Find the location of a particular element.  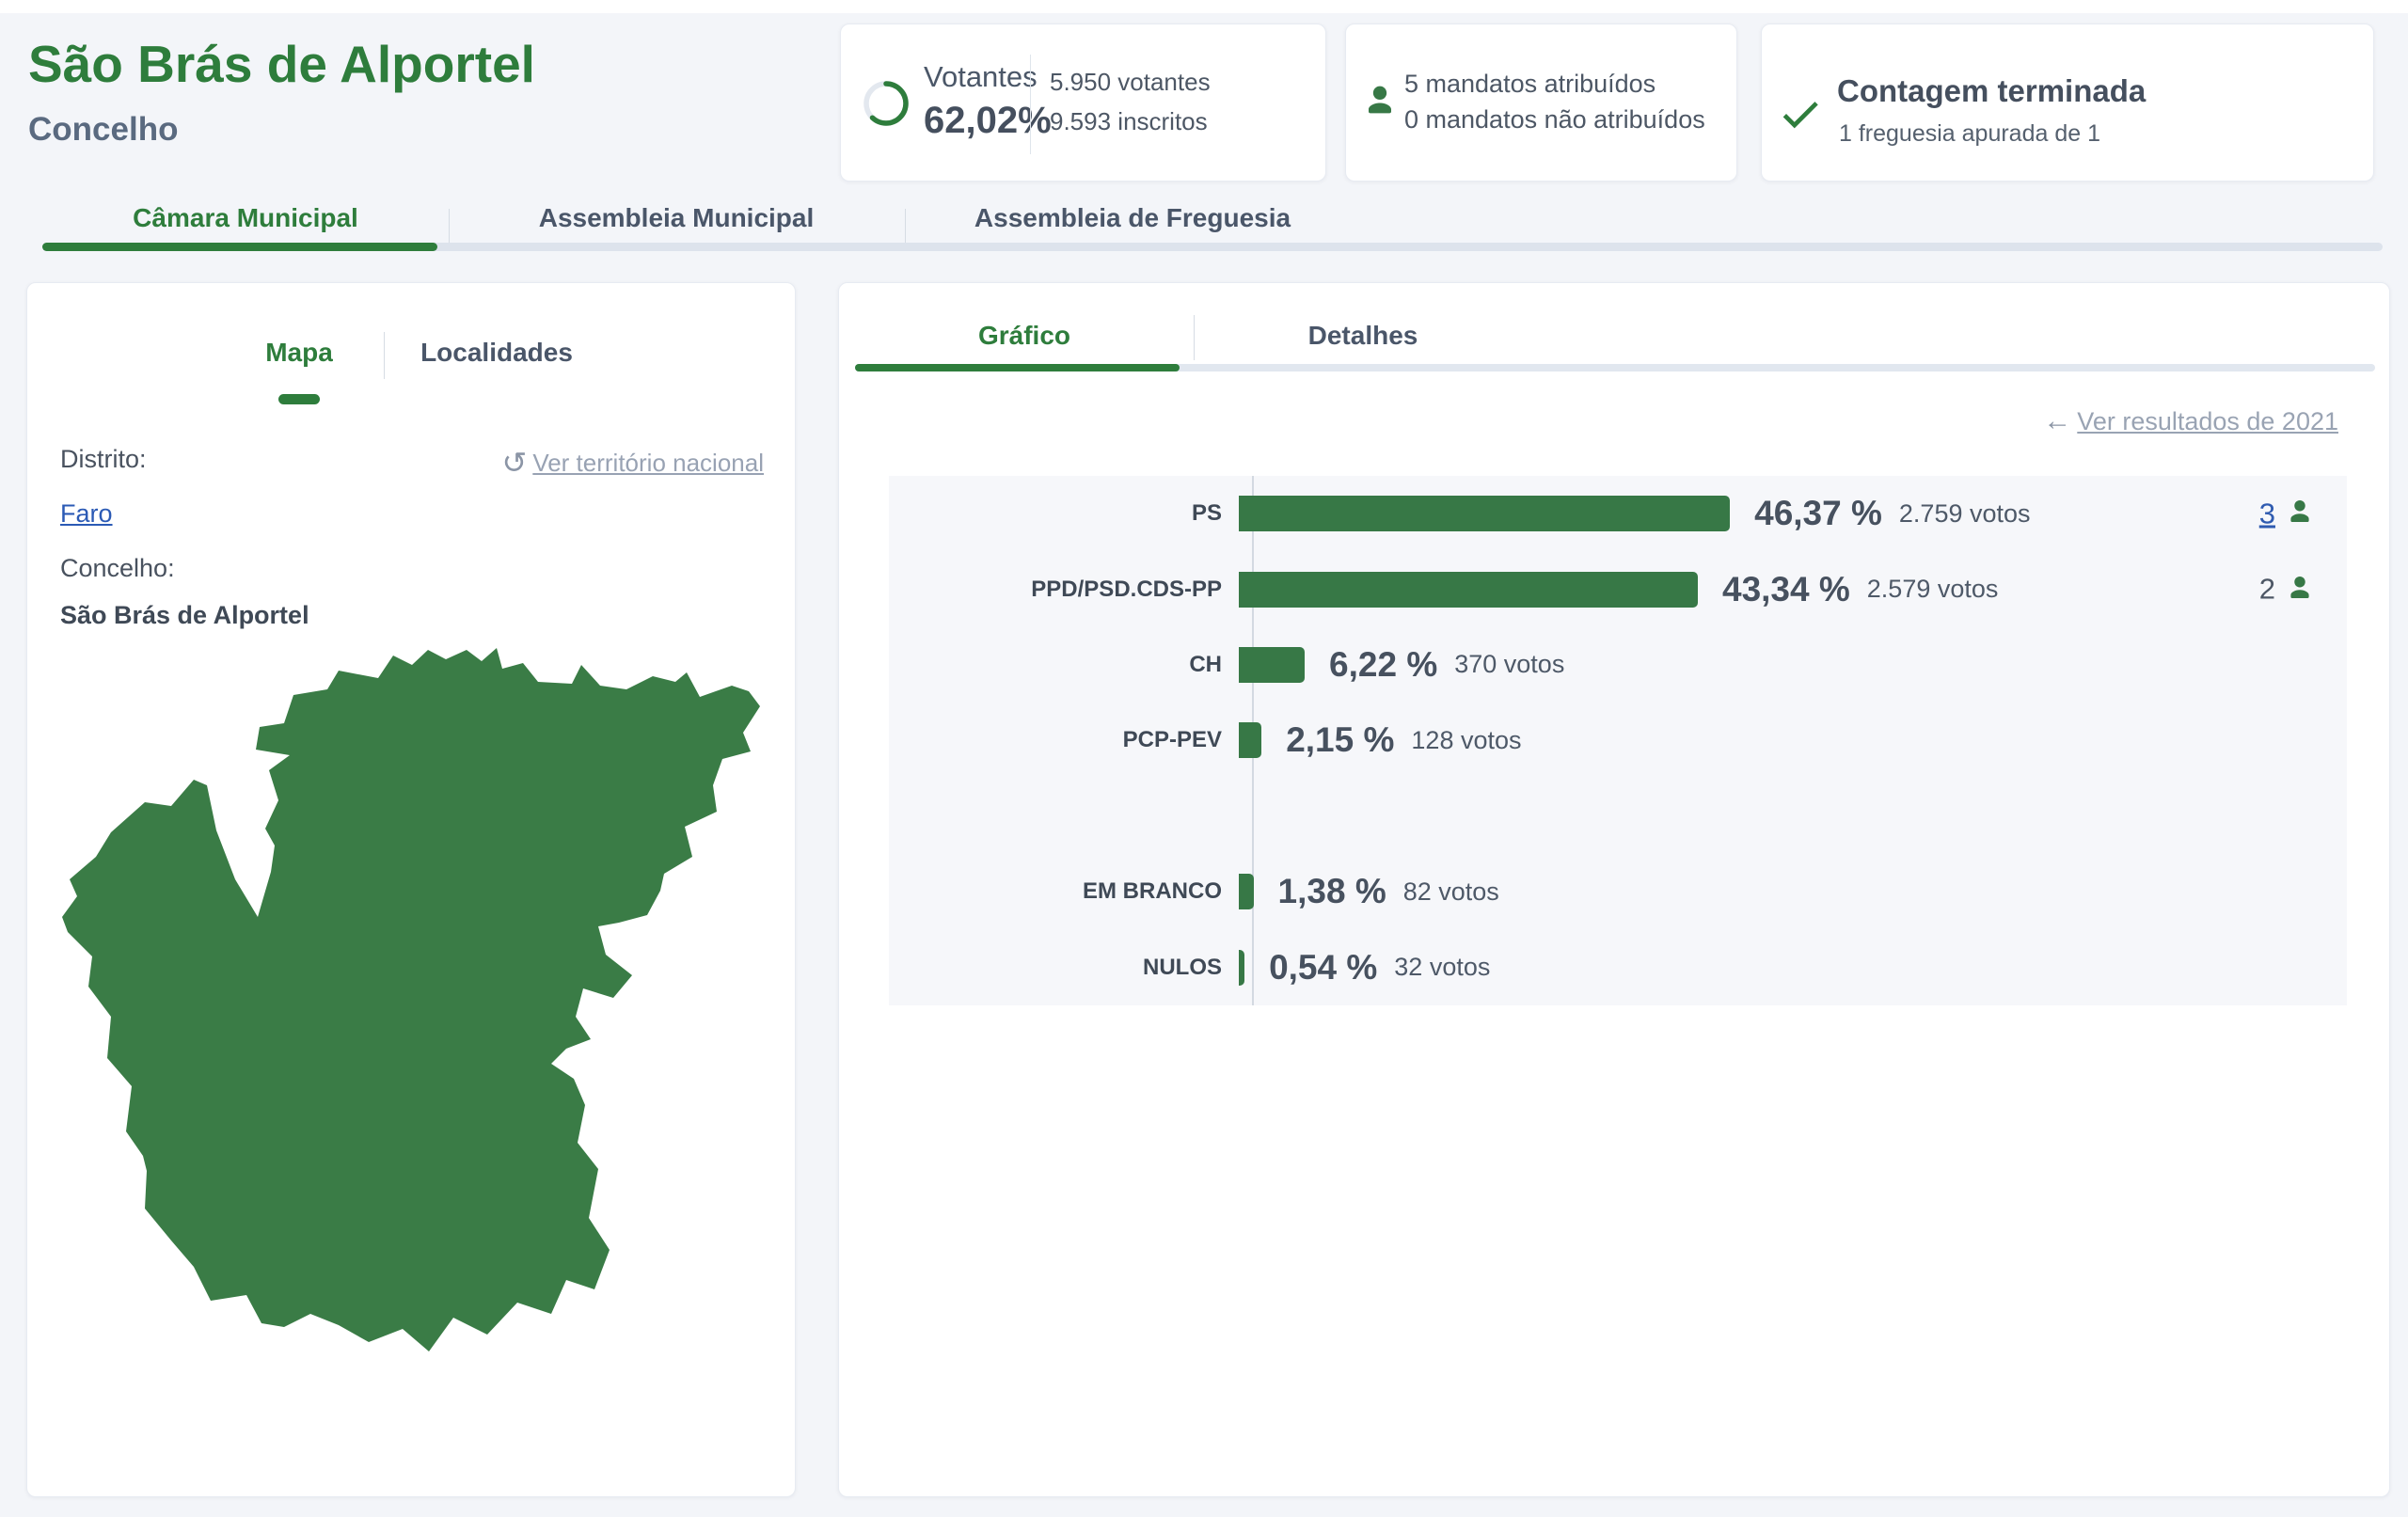

chart-row: NULOS 0,54 % 32 votos is located at coordinates (1618, 967).